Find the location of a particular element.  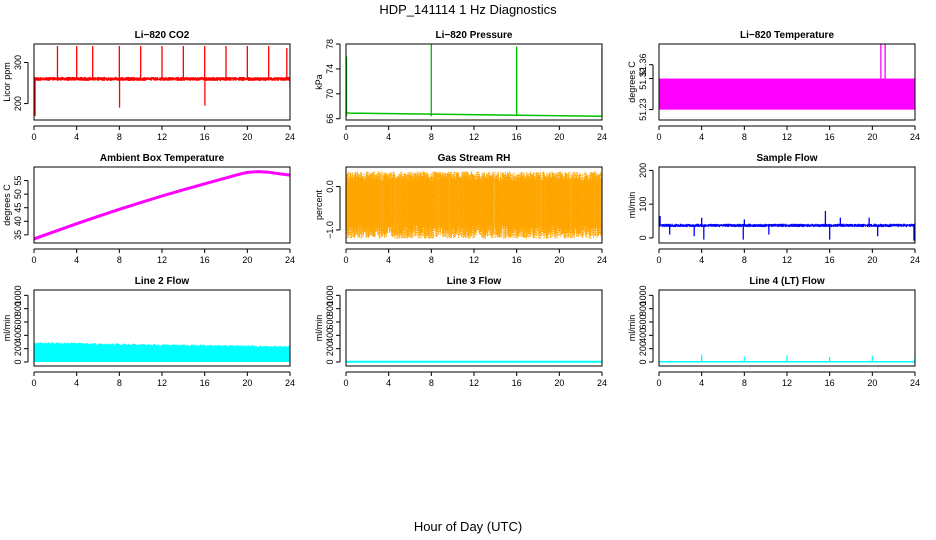

panel-2: Li−820 Pressure kPa 0 4 8 12 16 20 24 66 70 74 78 is located at coordinates (460, 86).